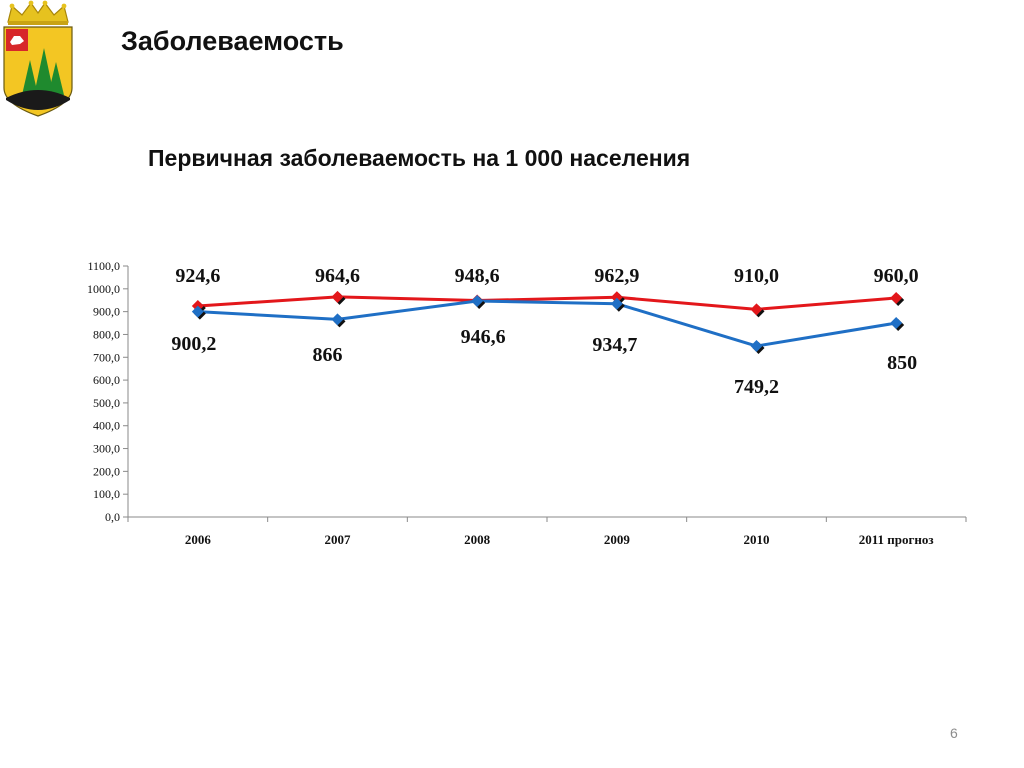 This screenshot has width=1024, height=768. What do you see at coordinates (106, 357) in the screenshot?
I see `y-tick-label: 700,0` at bounding box center [106, 357].